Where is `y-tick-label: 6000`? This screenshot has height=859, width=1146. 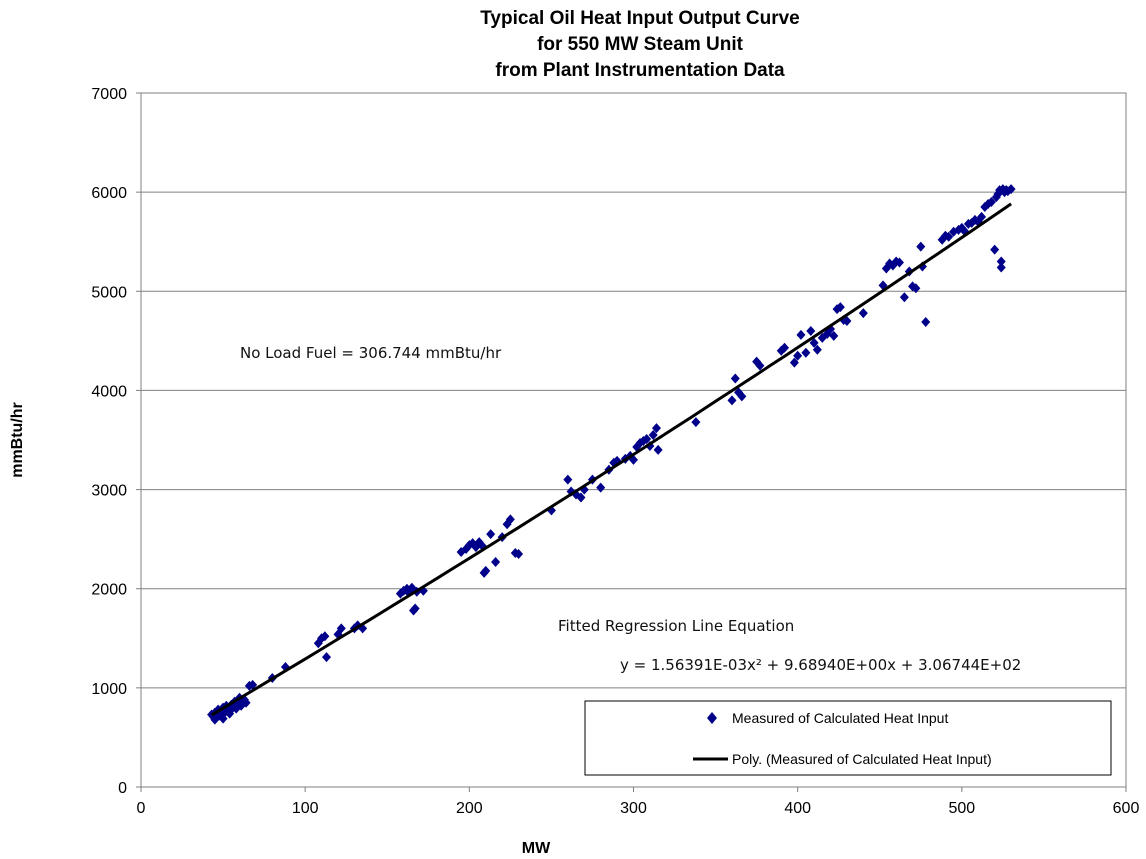
y-tick-label: 6000 is located at coordinates (109, 193).